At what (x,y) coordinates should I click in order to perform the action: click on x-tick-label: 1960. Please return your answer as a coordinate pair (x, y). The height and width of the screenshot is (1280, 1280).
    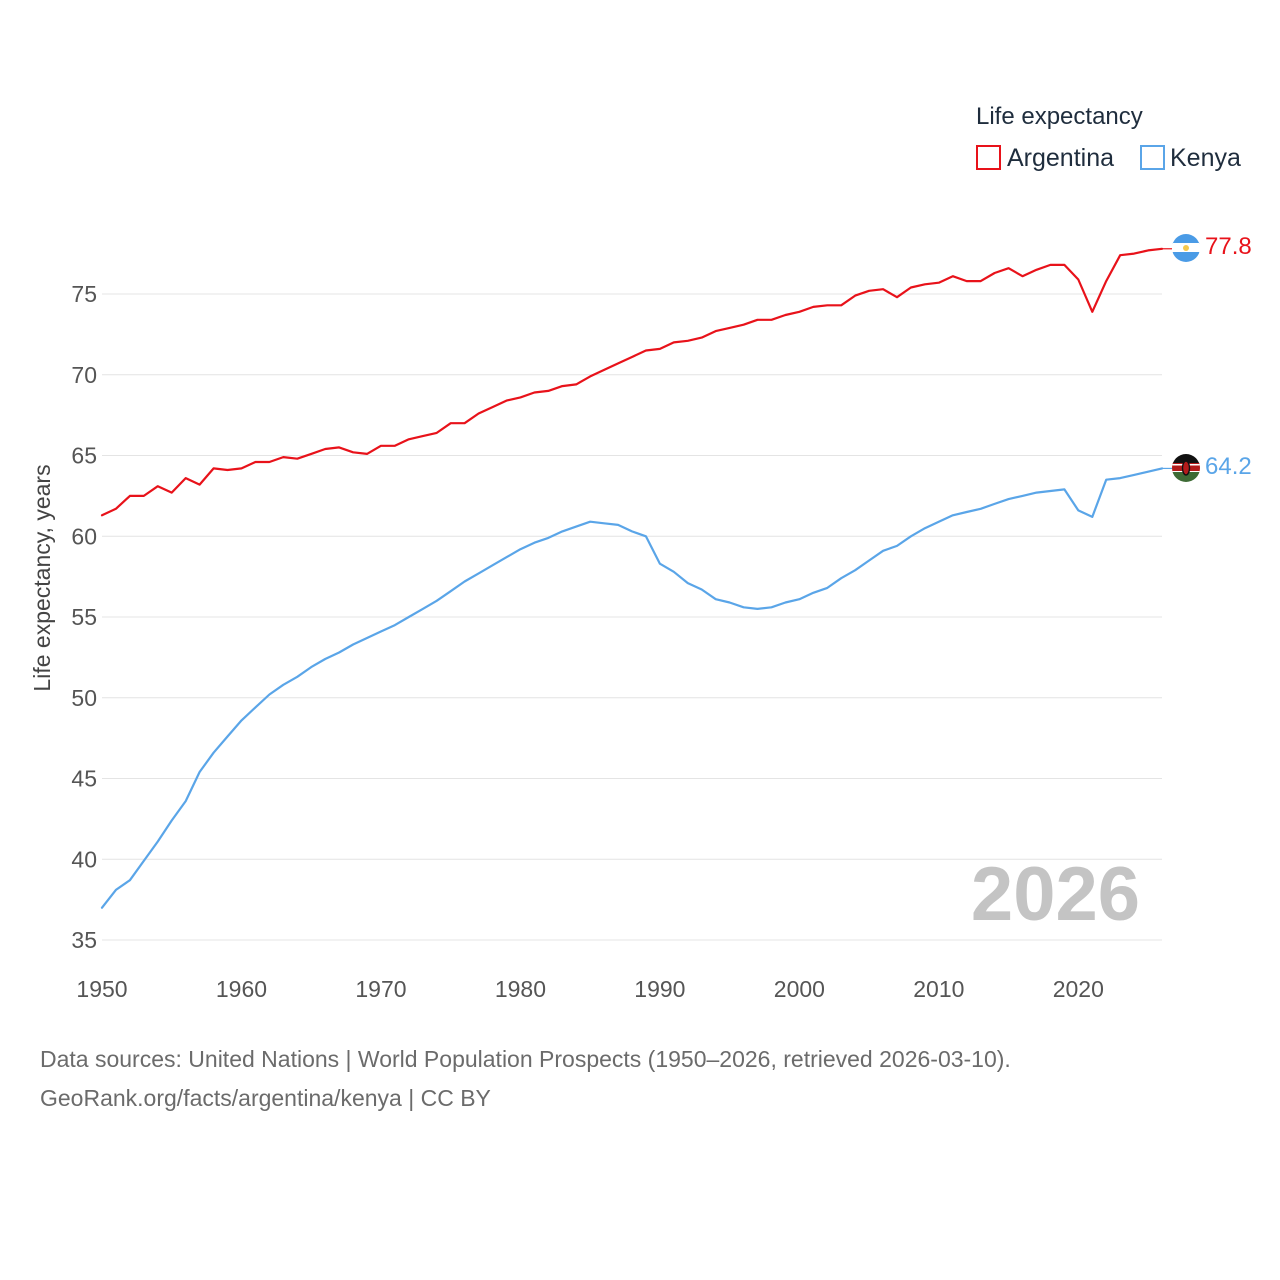
    Looking at the image, I should click on (241, 989).